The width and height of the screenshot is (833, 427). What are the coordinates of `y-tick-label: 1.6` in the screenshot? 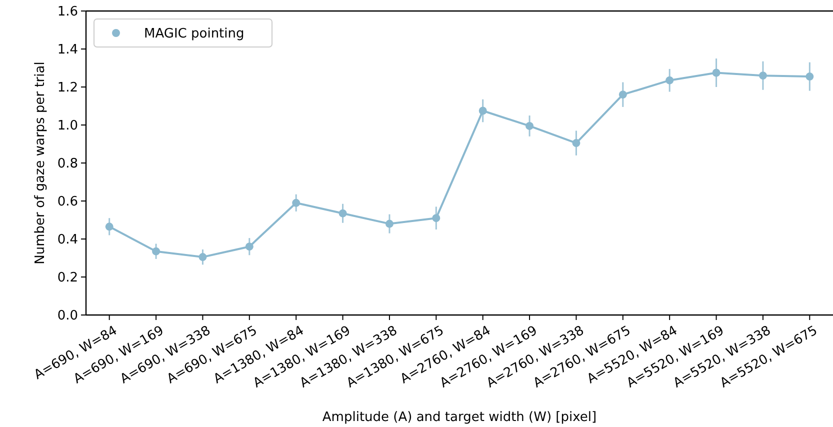 It's located at (67, 12).